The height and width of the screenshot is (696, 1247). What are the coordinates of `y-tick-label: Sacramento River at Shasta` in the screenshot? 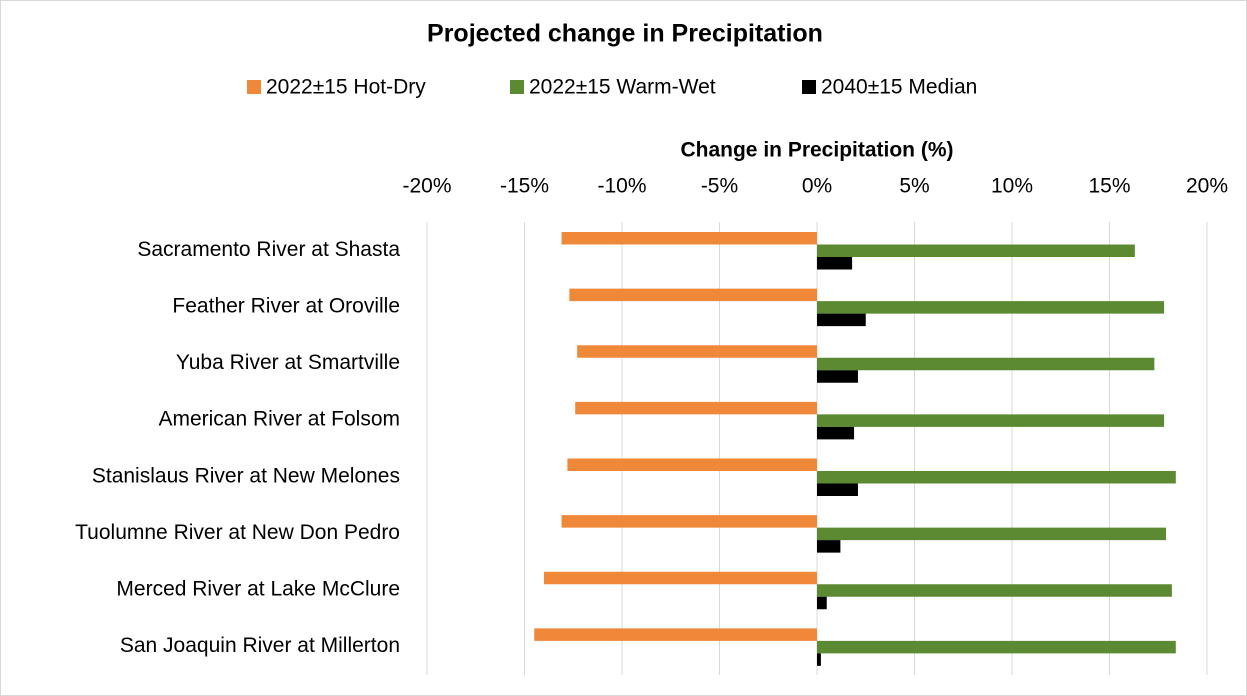 It's located at (268, 249).